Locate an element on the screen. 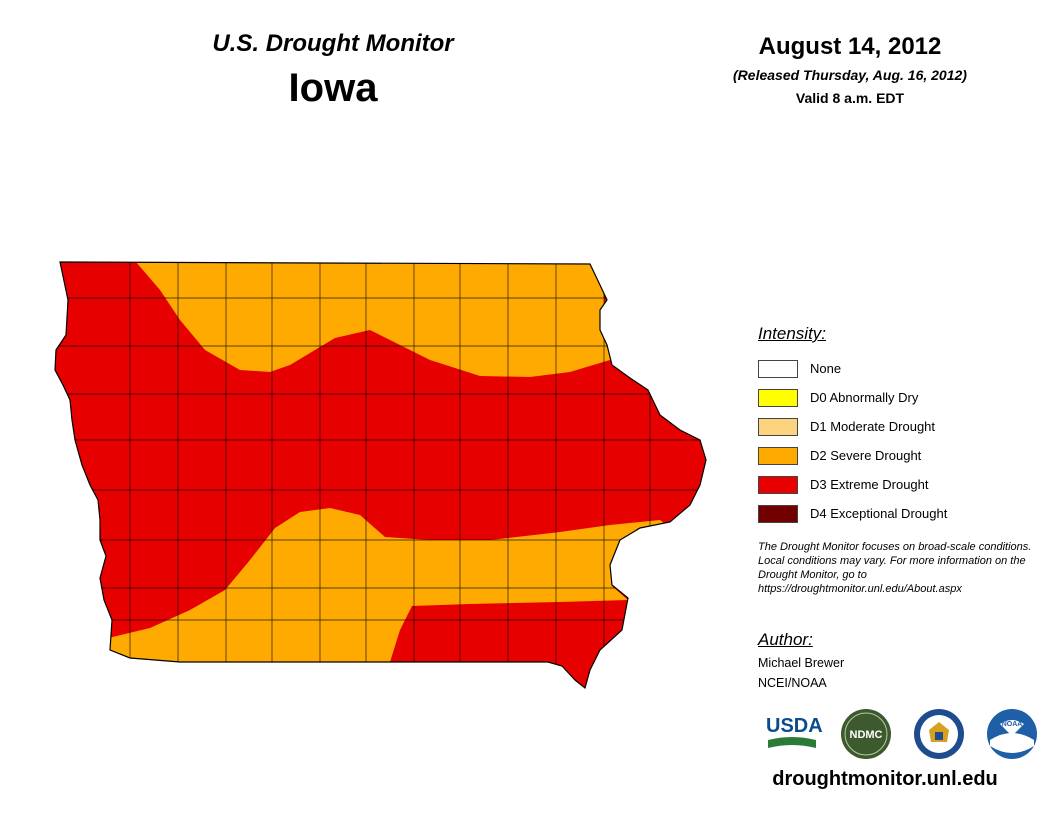 This screenshot has width=1056, height=816. legend-item-d0: D0 Abnormally Dry is located at coordinates (903, 397).